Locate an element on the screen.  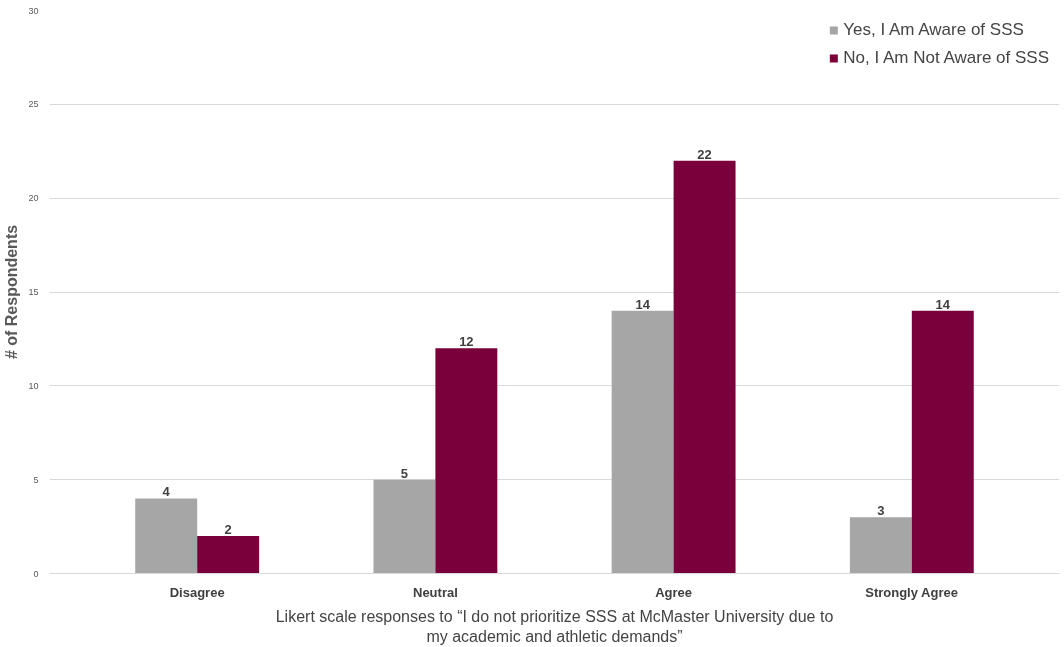
y-tick-label: 15 is located at coordinates (33, 292).